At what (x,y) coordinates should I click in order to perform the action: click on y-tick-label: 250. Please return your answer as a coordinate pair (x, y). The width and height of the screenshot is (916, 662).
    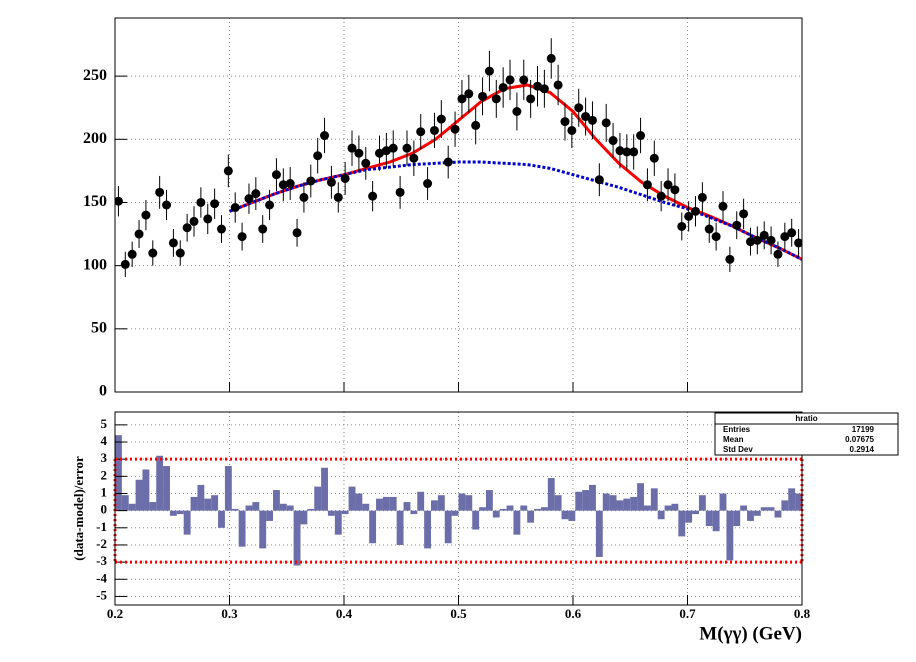
    Looking at the image, I should click on (95, 75).